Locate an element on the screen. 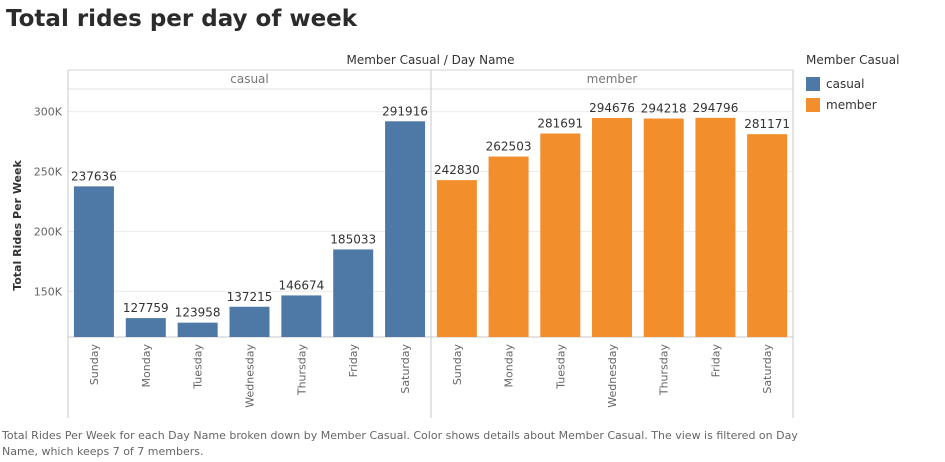  legend-swatch-member is located at coordinates (813, 104).